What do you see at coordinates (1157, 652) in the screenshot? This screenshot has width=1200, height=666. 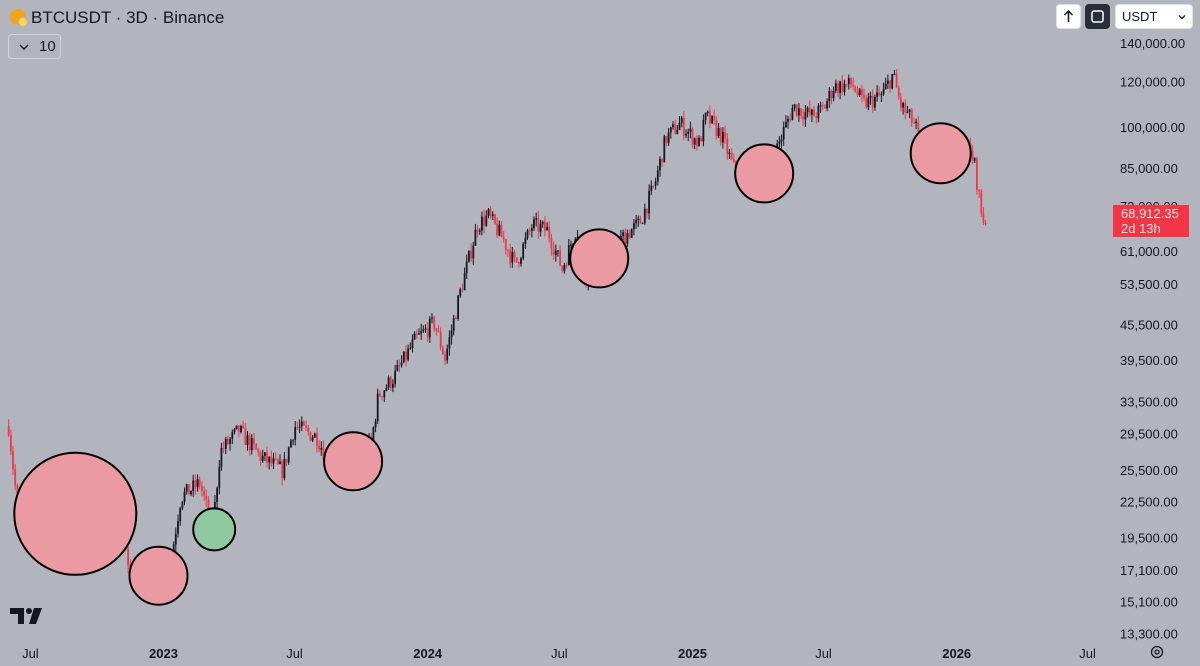 I see `settings-icon` at bounding box center [1157, 652].